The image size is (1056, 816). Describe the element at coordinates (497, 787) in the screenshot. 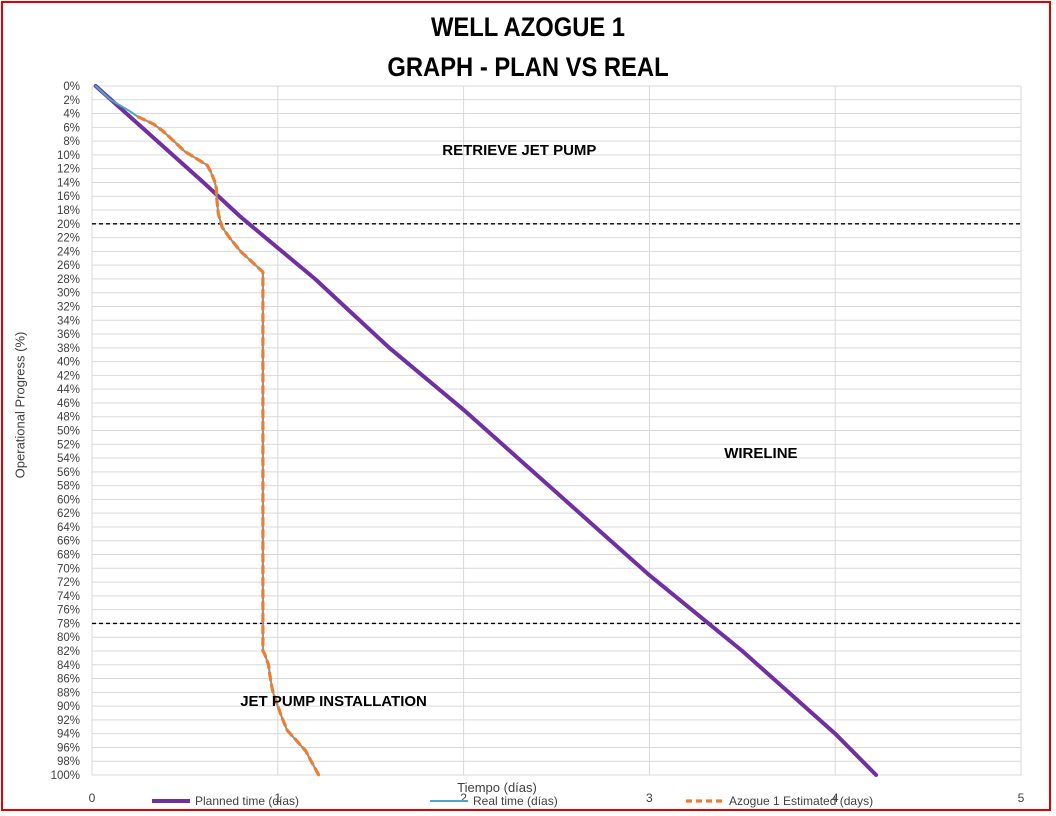

I see `x-axis-label: Tiempo (días)` at that location.